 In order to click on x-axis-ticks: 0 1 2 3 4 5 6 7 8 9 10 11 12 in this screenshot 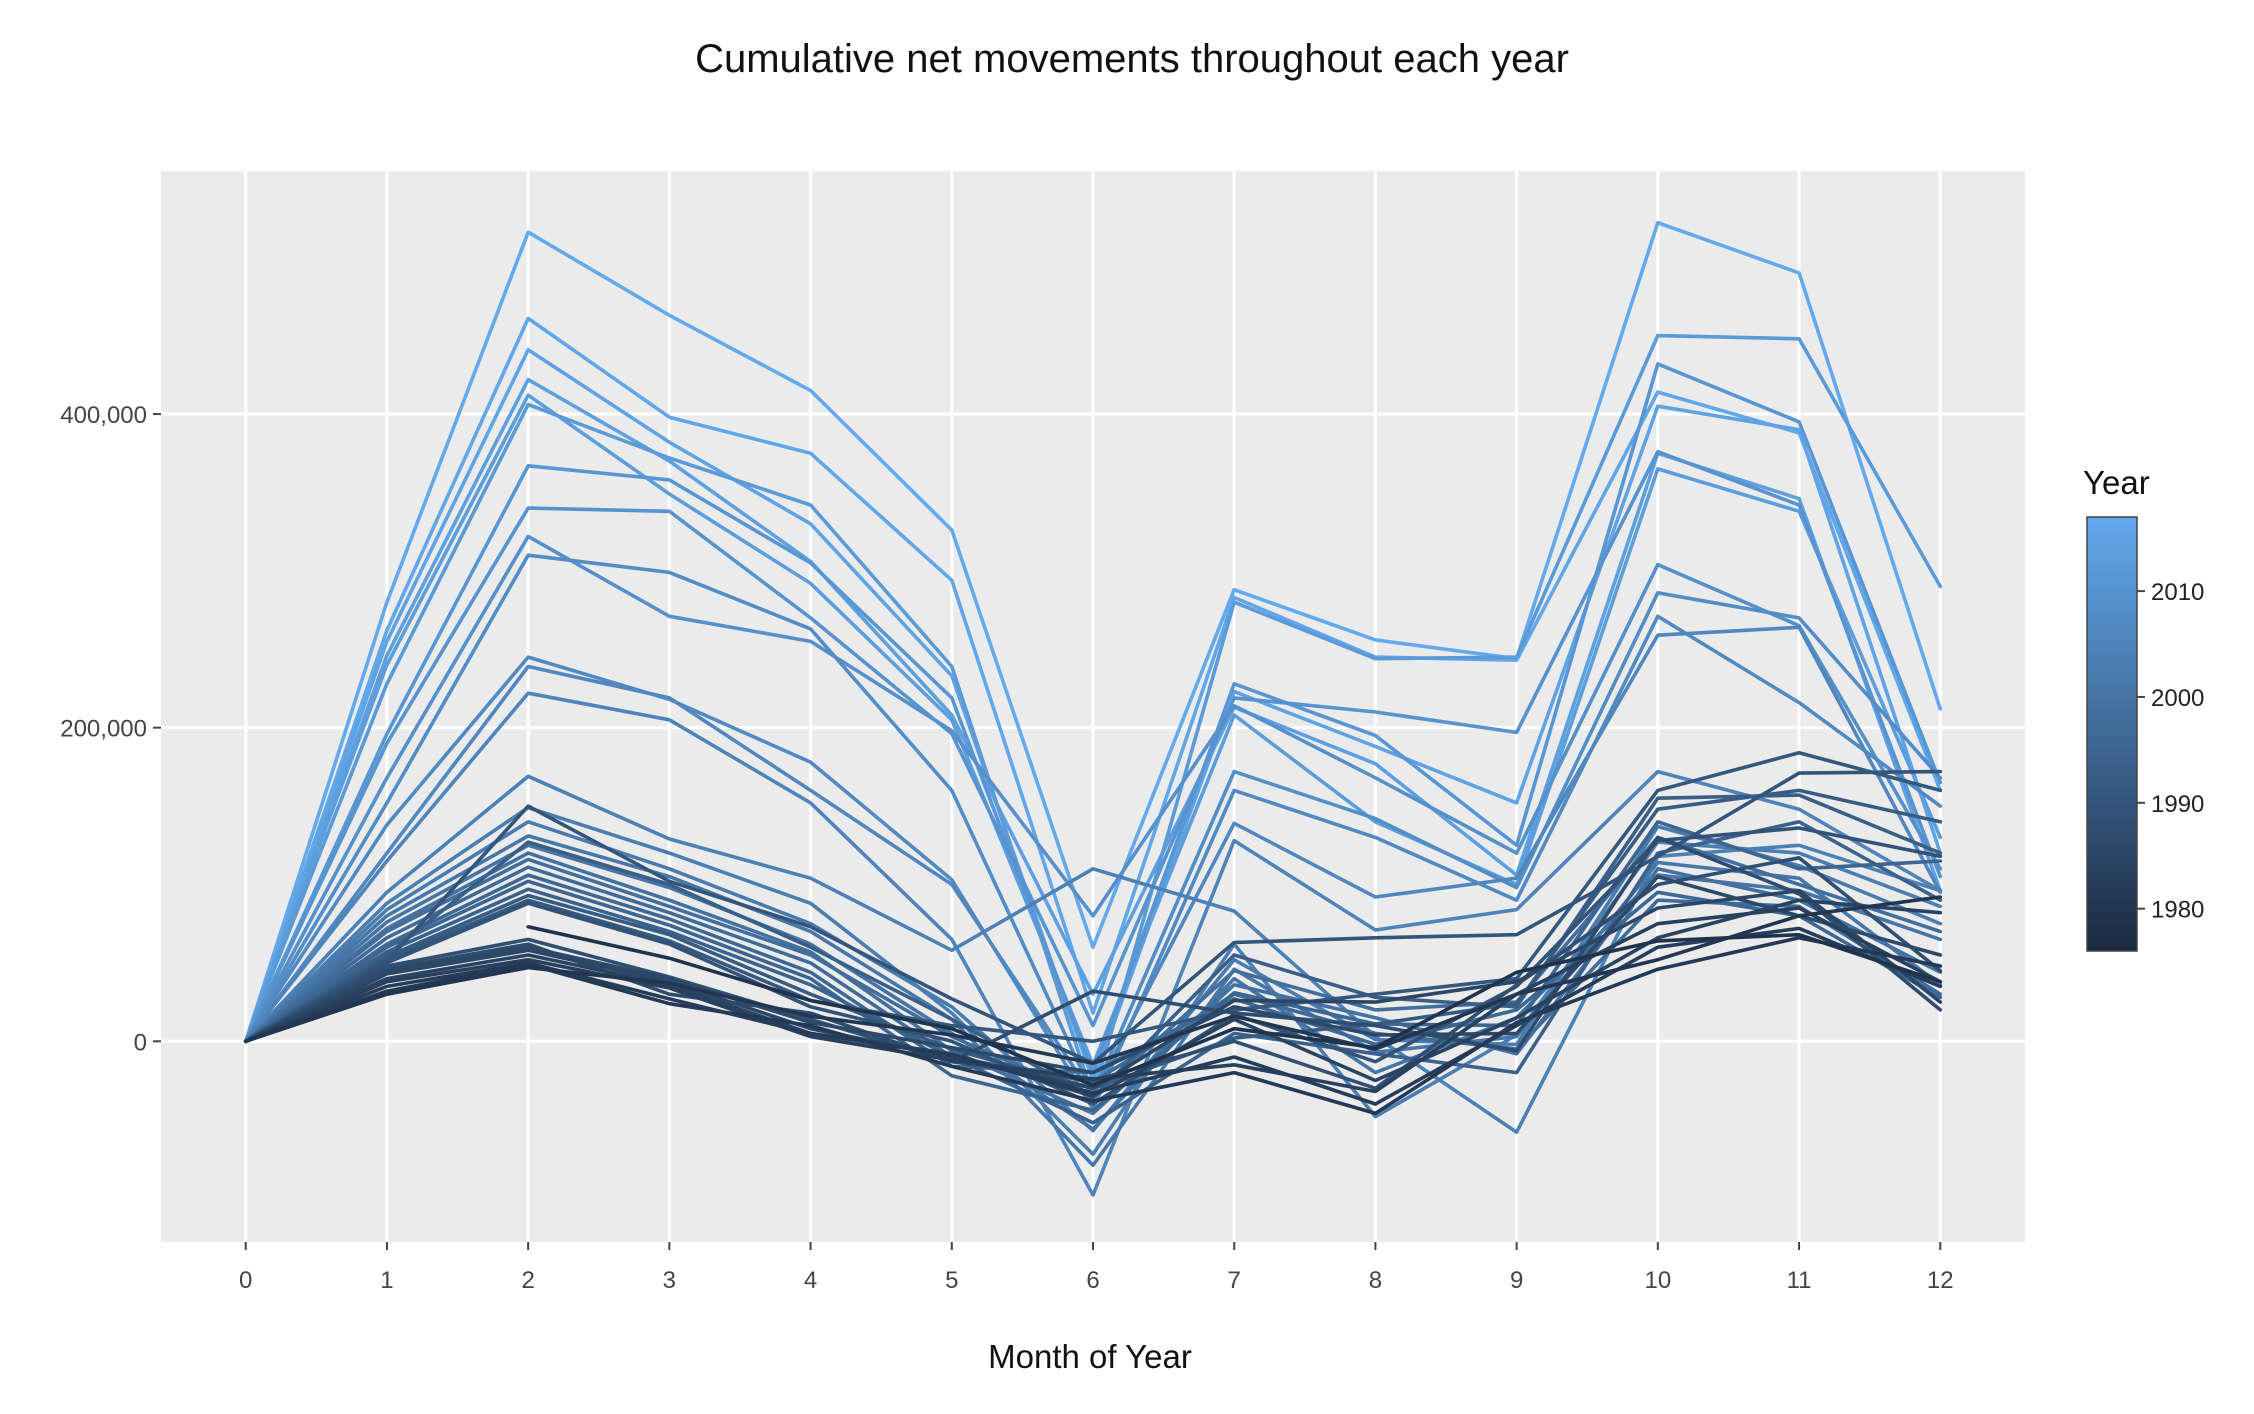, I will do `click(1096, 1268)`.